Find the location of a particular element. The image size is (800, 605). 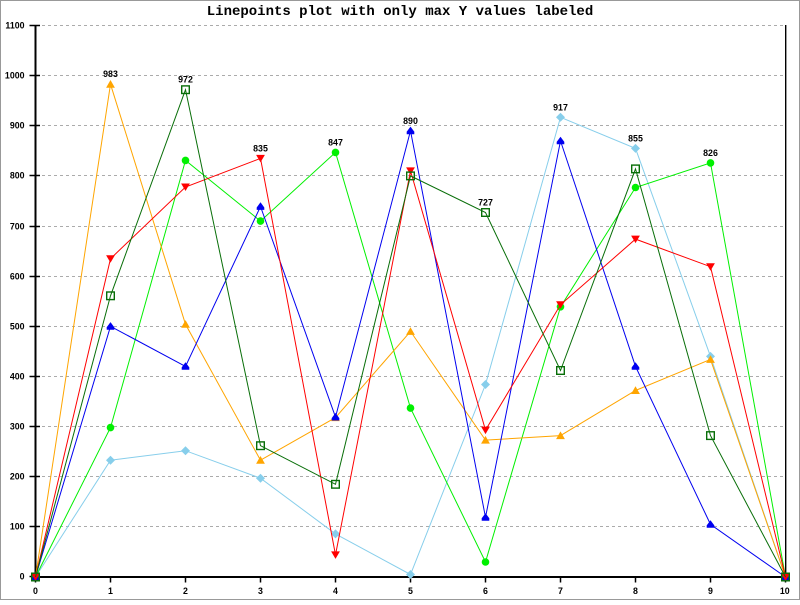

svg-text: 972 is located at coordinates (185, 80).